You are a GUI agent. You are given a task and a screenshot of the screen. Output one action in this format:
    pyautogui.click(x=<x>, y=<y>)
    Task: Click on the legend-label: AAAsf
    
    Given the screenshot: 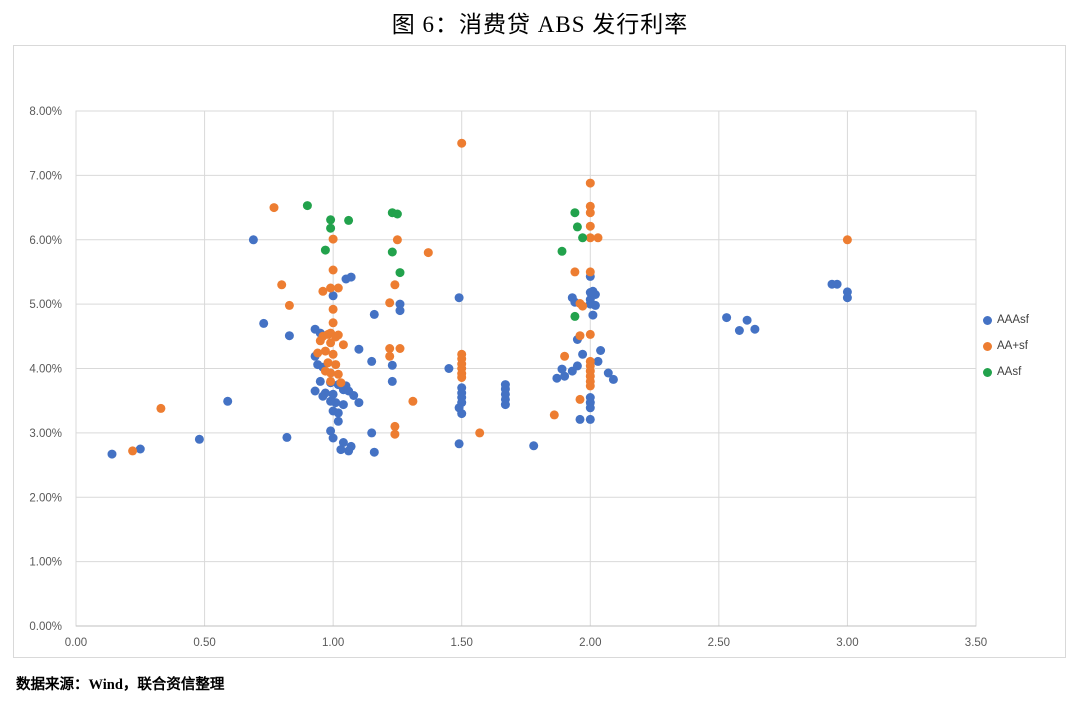 What is the action you would take?
    pyautogui.click(x=1013, y=320)
    